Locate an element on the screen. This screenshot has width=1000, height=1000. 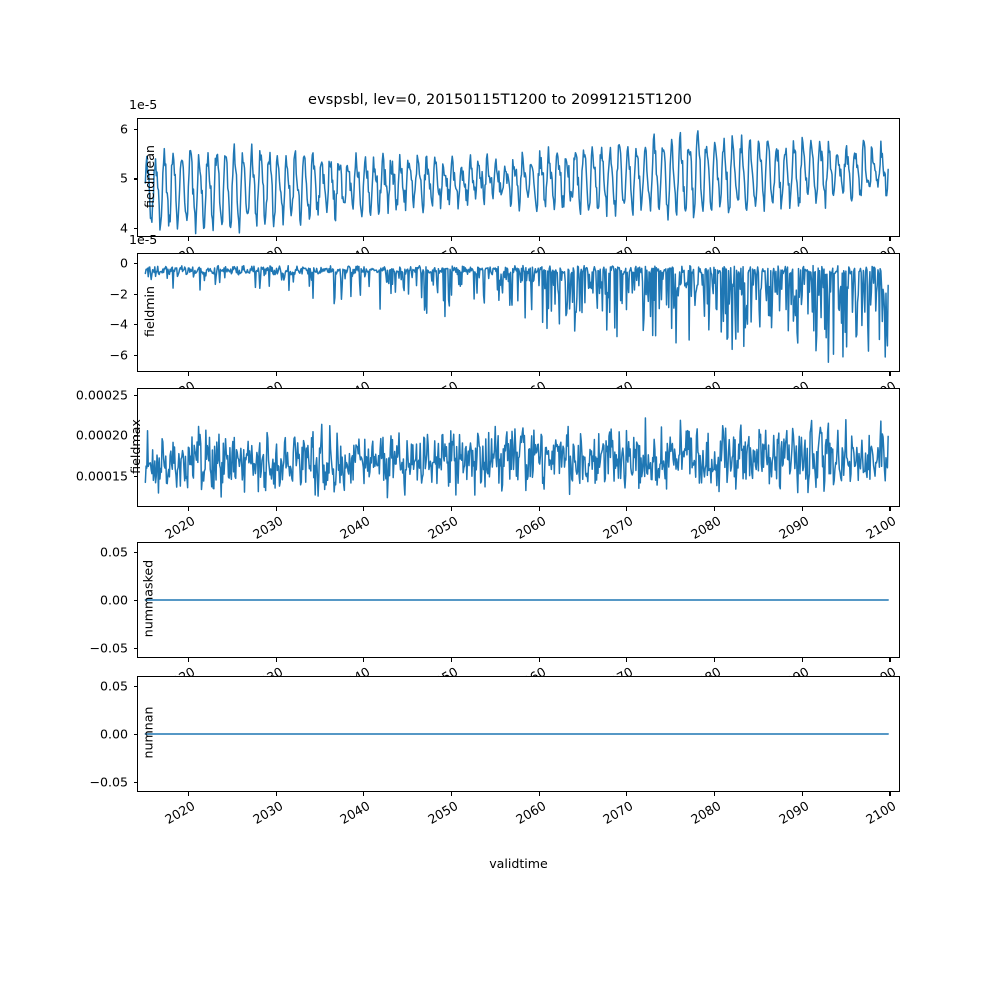
line-fieldmean is located at coordinates (516, 182).